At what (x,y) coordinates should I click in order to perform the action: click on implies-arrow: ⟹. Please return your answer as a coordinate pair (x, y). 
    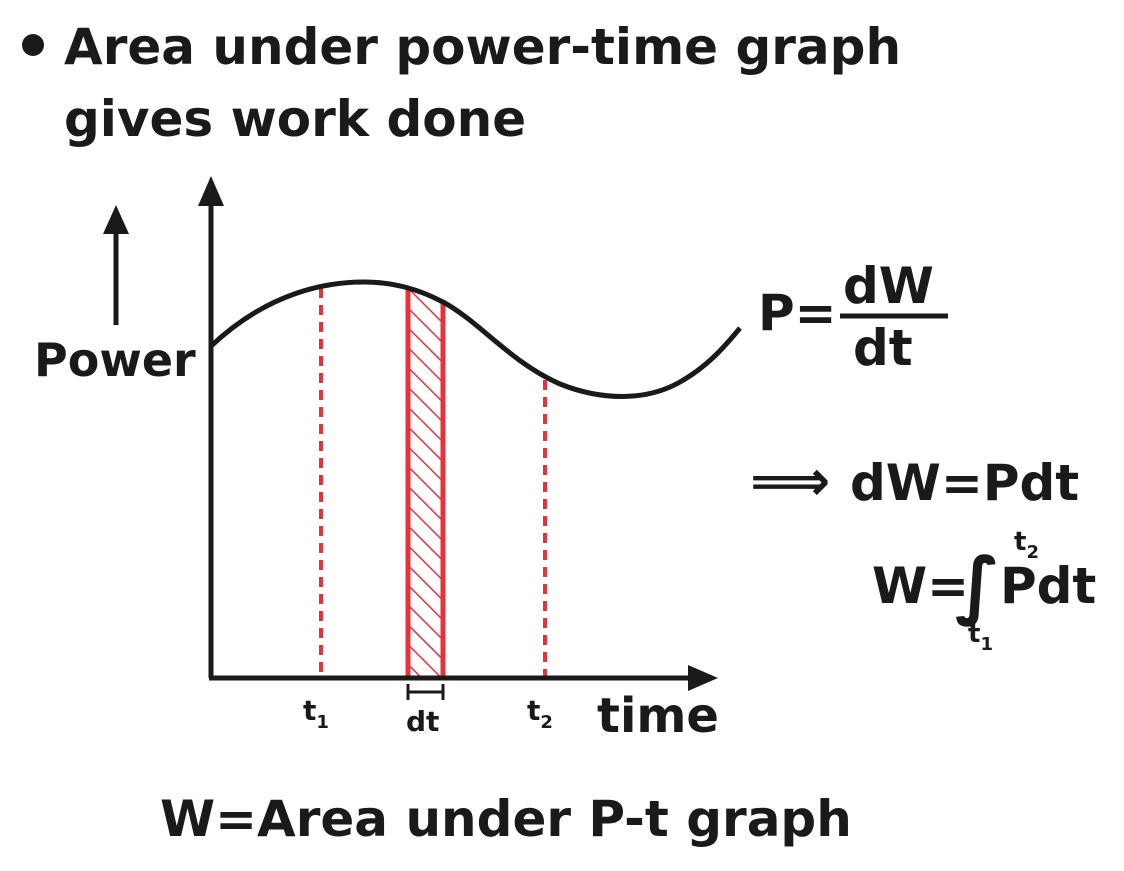
    Looking at the image, I should click on (790, 481).